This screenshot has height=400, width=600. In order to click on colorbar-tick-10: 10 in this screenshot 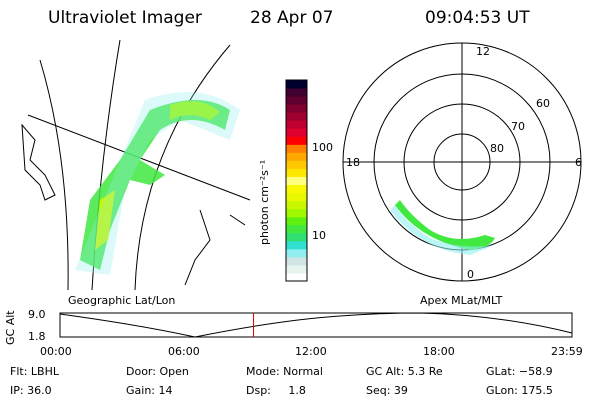, I will do `click(319, 235)`.